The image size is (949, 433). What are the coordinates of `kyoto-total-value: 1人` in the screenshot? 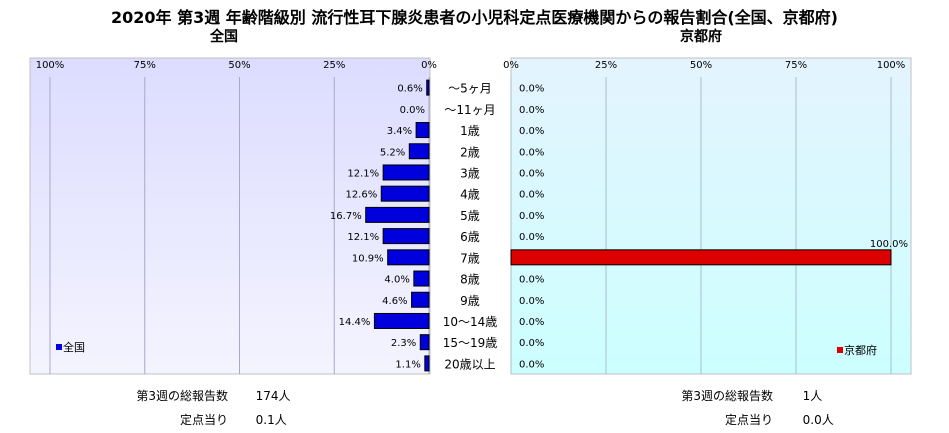 It's located at (812, 396).